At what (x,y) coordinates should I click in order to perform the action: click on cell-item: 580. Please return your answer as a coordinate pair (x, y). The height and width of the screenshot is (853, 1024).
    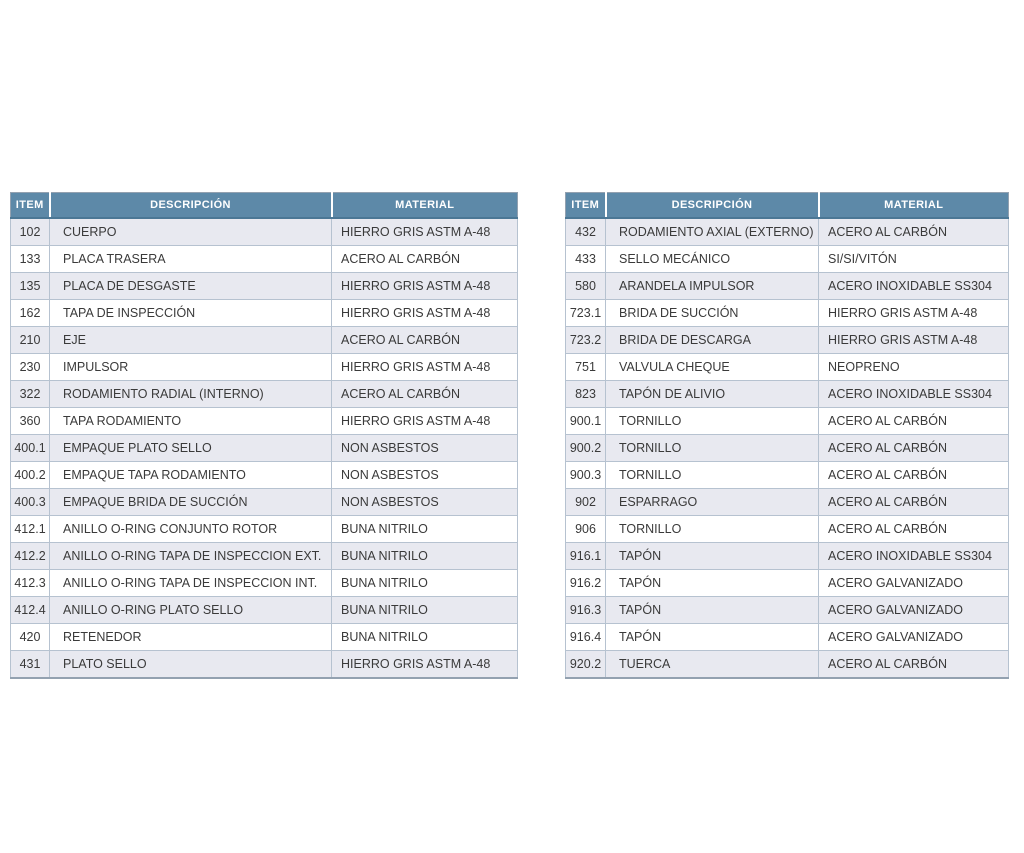
    Looking at the image, I should click on (585, 286).